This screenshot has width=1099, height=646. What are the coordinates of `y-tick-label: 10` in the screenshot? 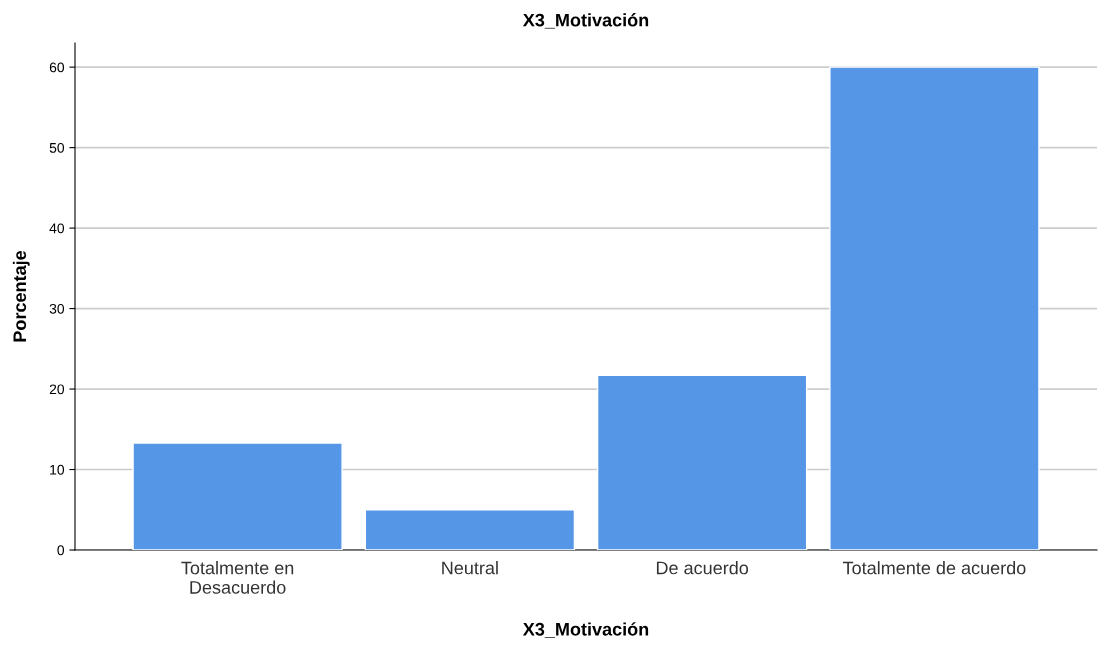 It's located at (57, 469).